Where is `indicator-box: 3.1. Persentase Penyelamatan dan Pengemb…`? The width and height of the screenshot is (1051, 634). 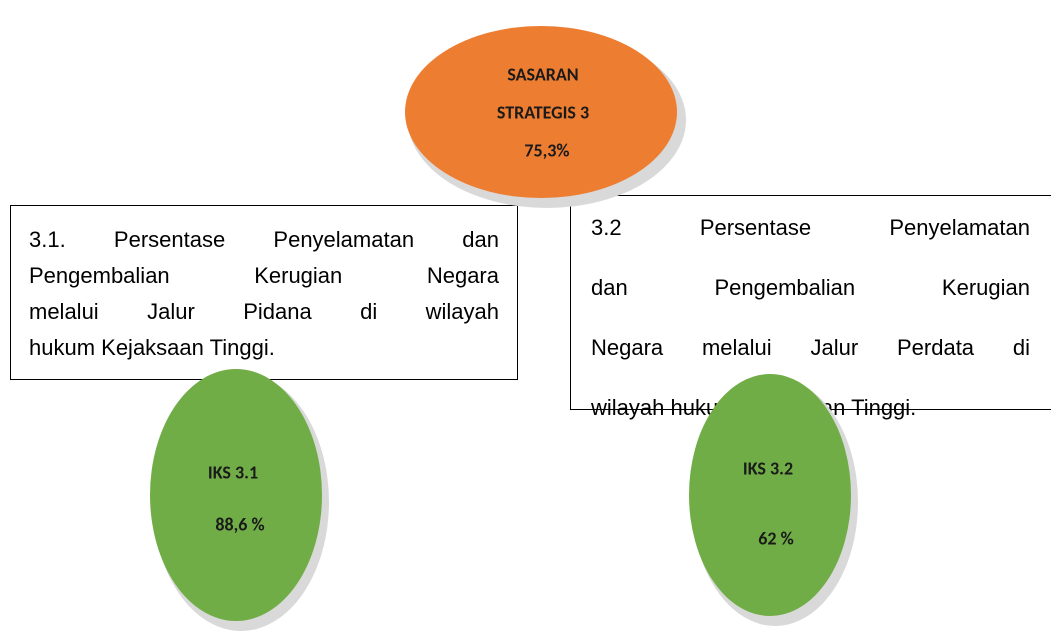
indicator-box: 3.1. Persentase Penyelamatan dan Pengemb… is located at coordinates (264, 292).